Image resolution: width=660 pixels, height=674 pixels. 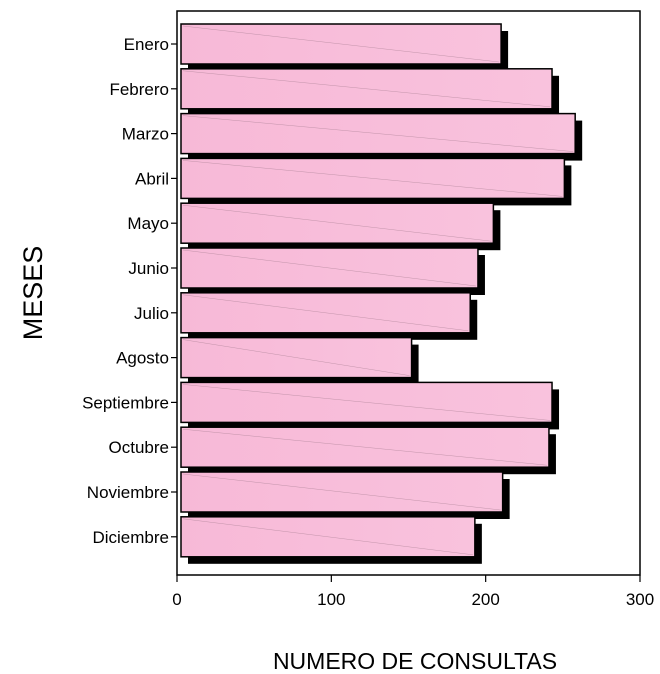 I want to click on y-tick-label-mayo: Mayo, so click(x=148, y=223).